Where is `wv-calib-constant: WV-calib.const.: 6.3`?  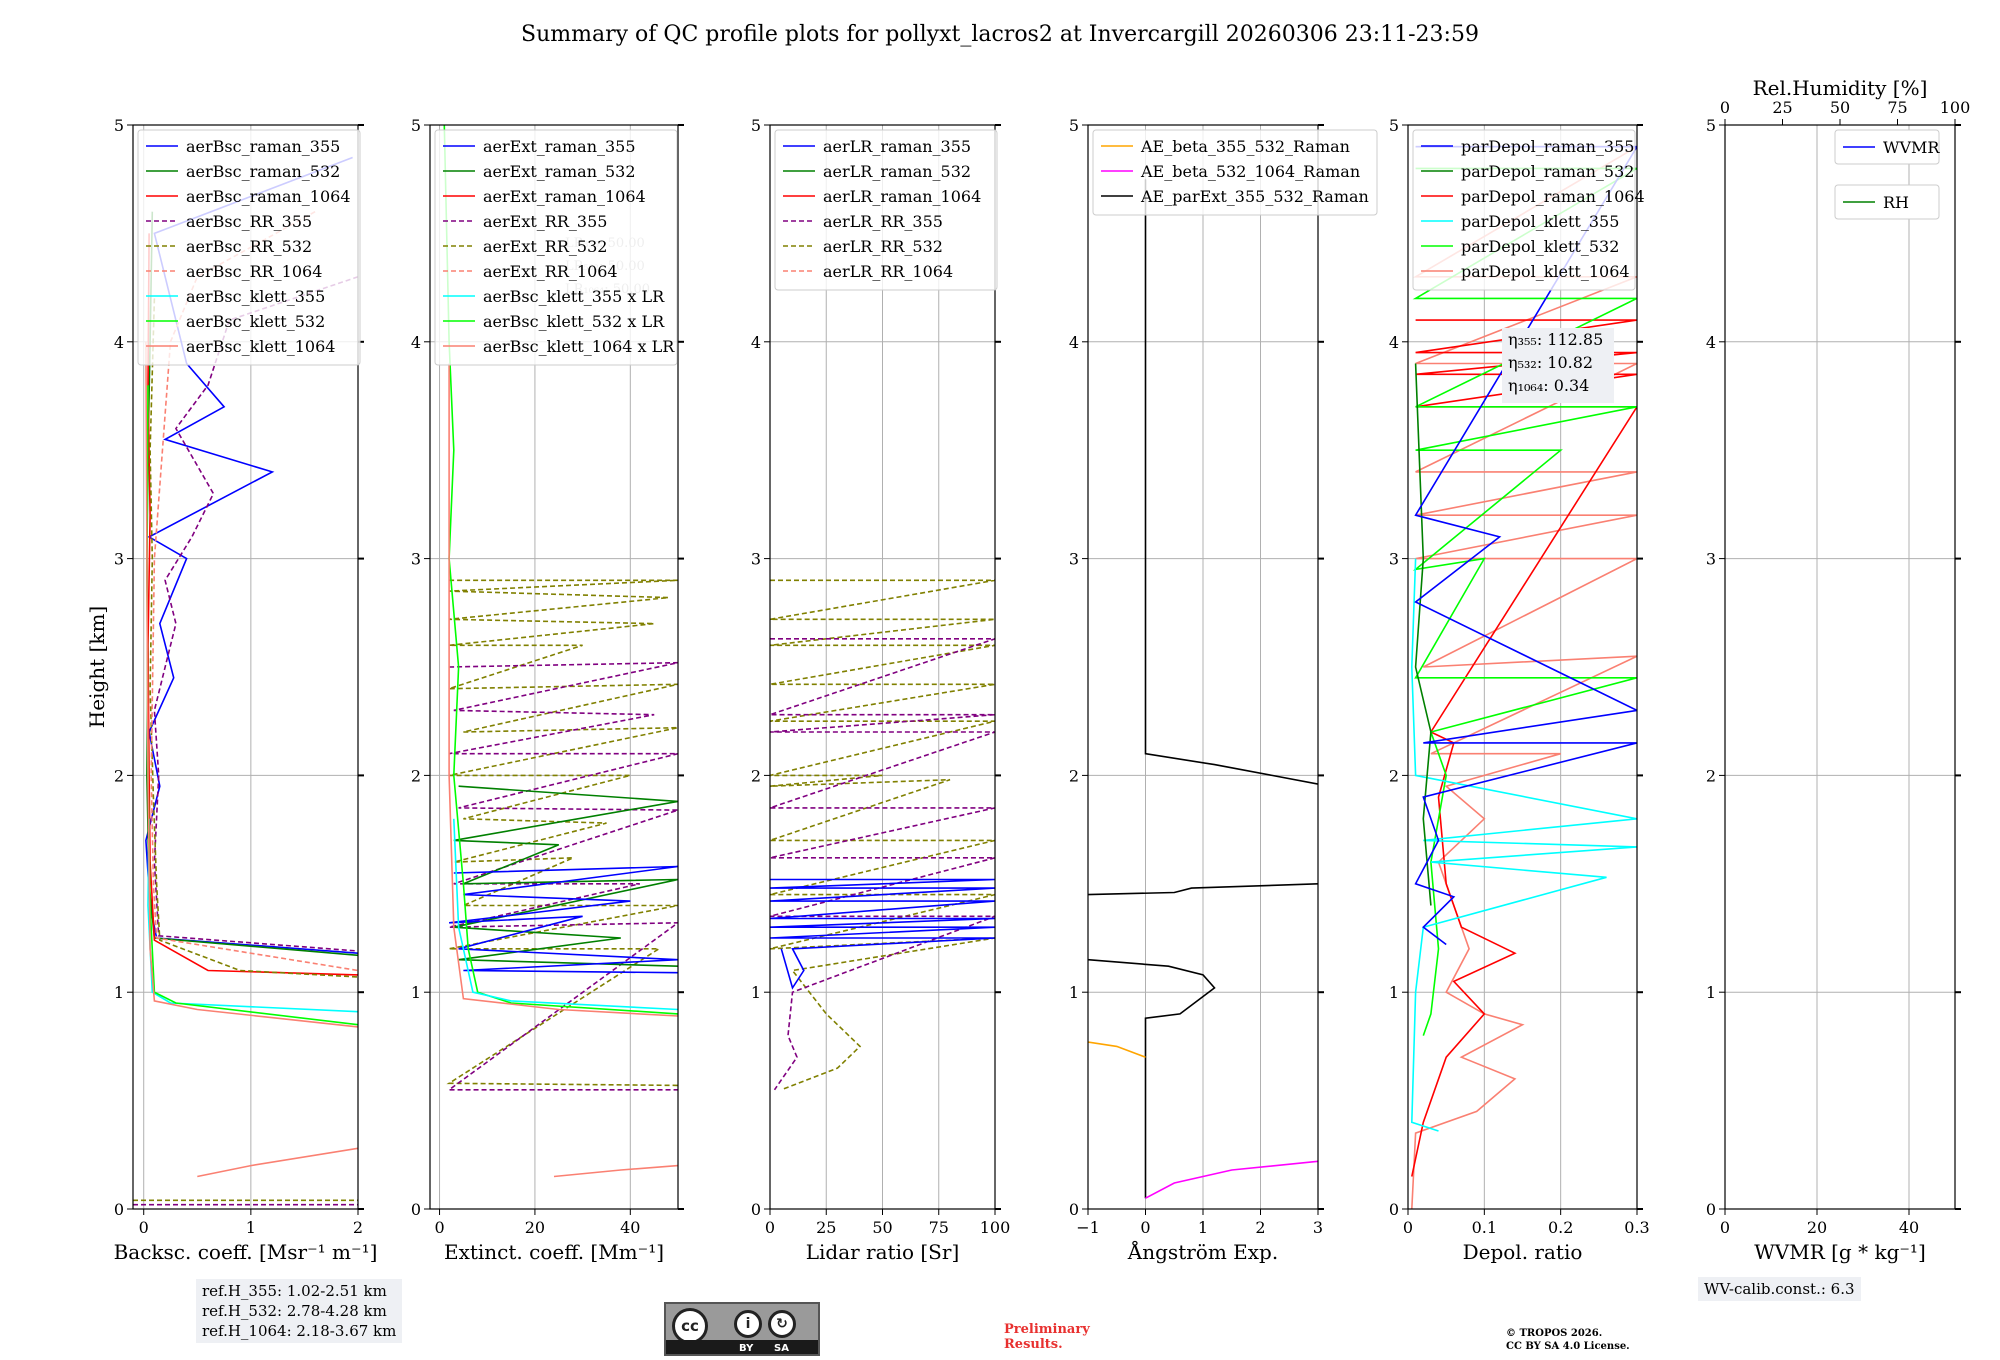 wv-calib-constant: WV-calib.const.: 6.3 is located at coordinates (1779, 1289).